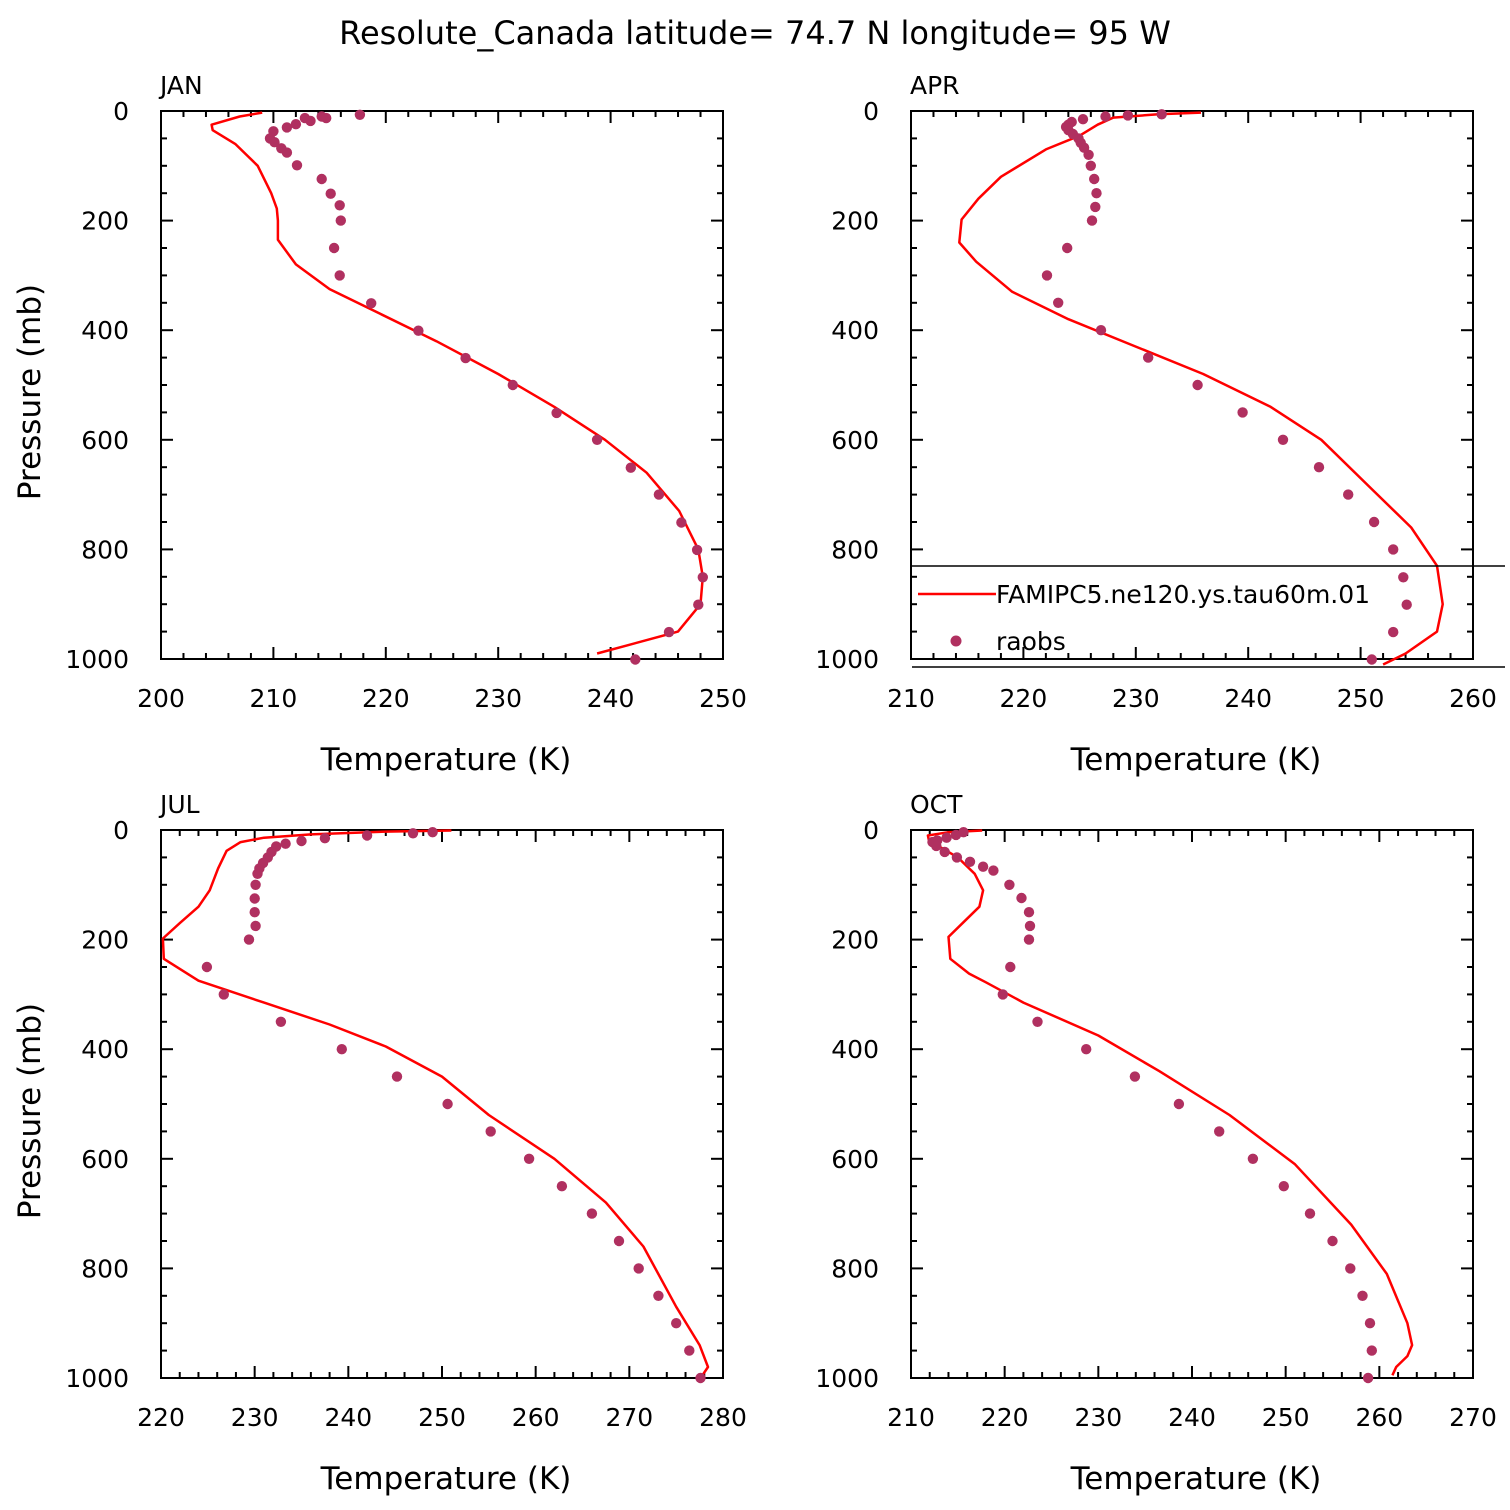 The width and height of the screenshot is (1510, 1510). I want to click on x-tick-label-oct: 250, so click(1286, 1417).